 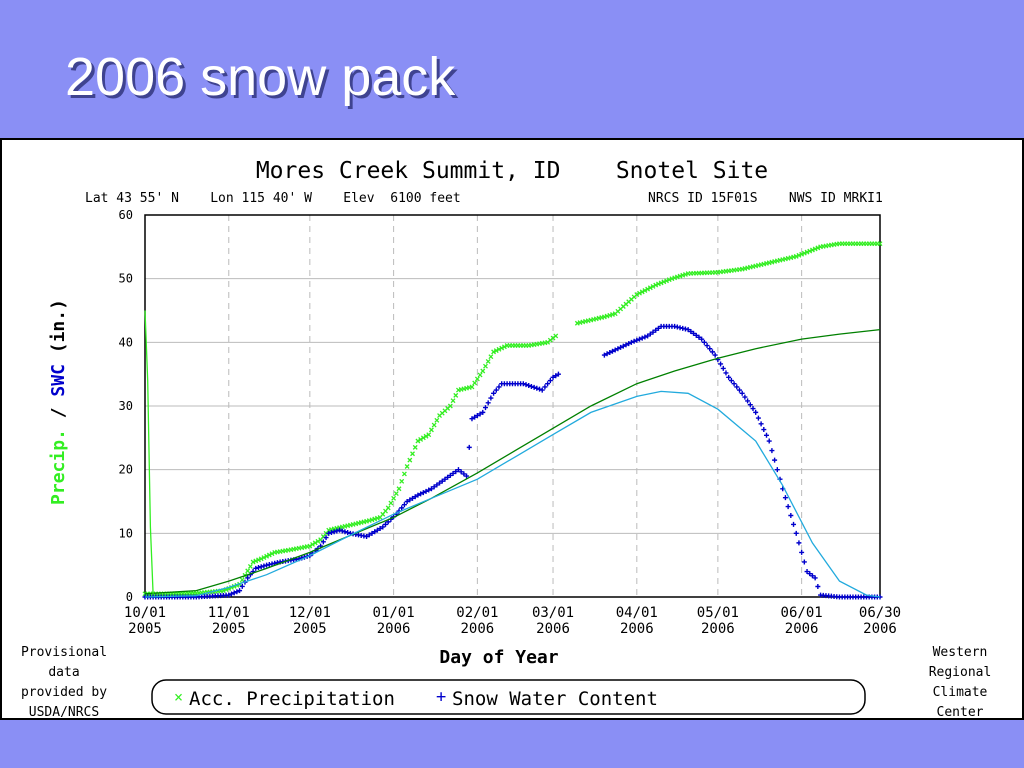 I want to click on x-tick-label: 04/01, so click(x=637, y=613).